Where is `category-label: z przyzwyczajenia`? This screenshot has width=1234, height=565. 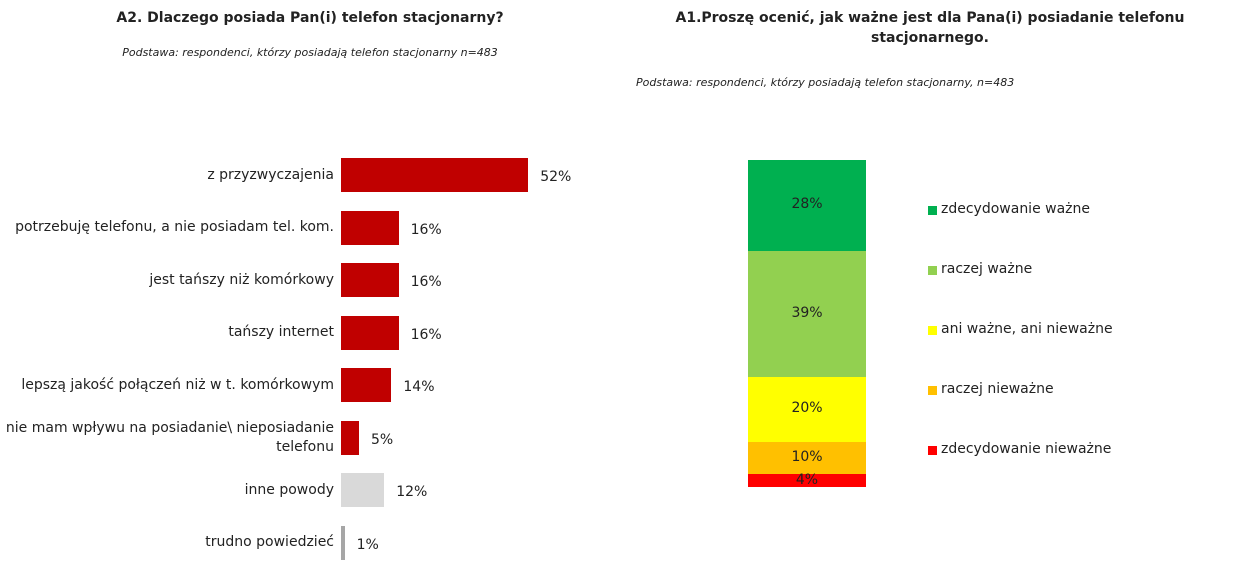
category-label: z przyzwyczajenia is located at coordinates (270, 174).